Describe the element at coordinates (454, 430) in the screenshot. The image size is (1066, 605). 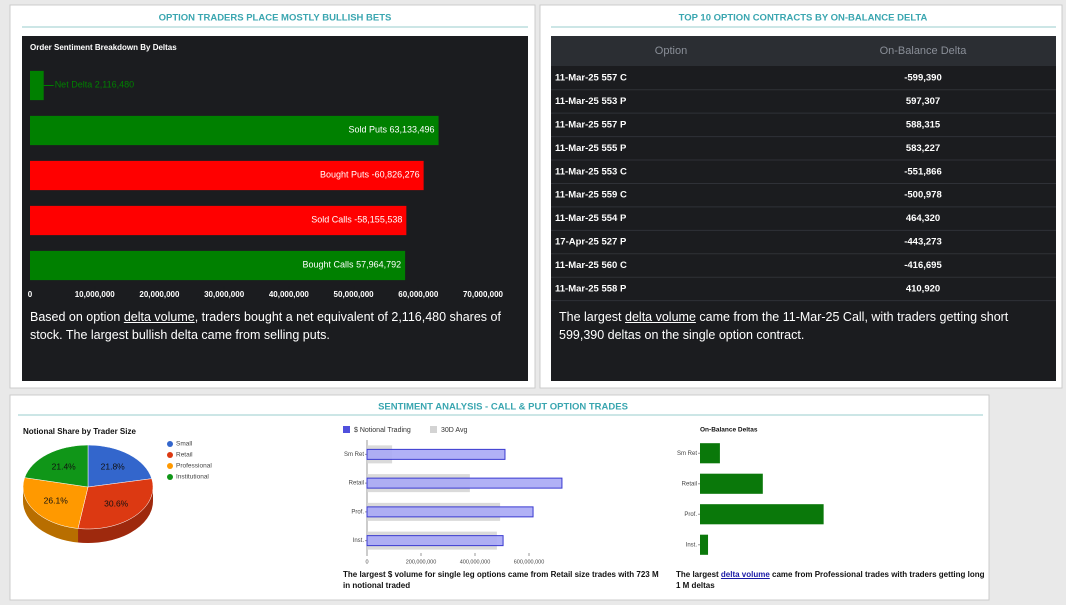
I see `legend-label: 30D Avg` at that location.